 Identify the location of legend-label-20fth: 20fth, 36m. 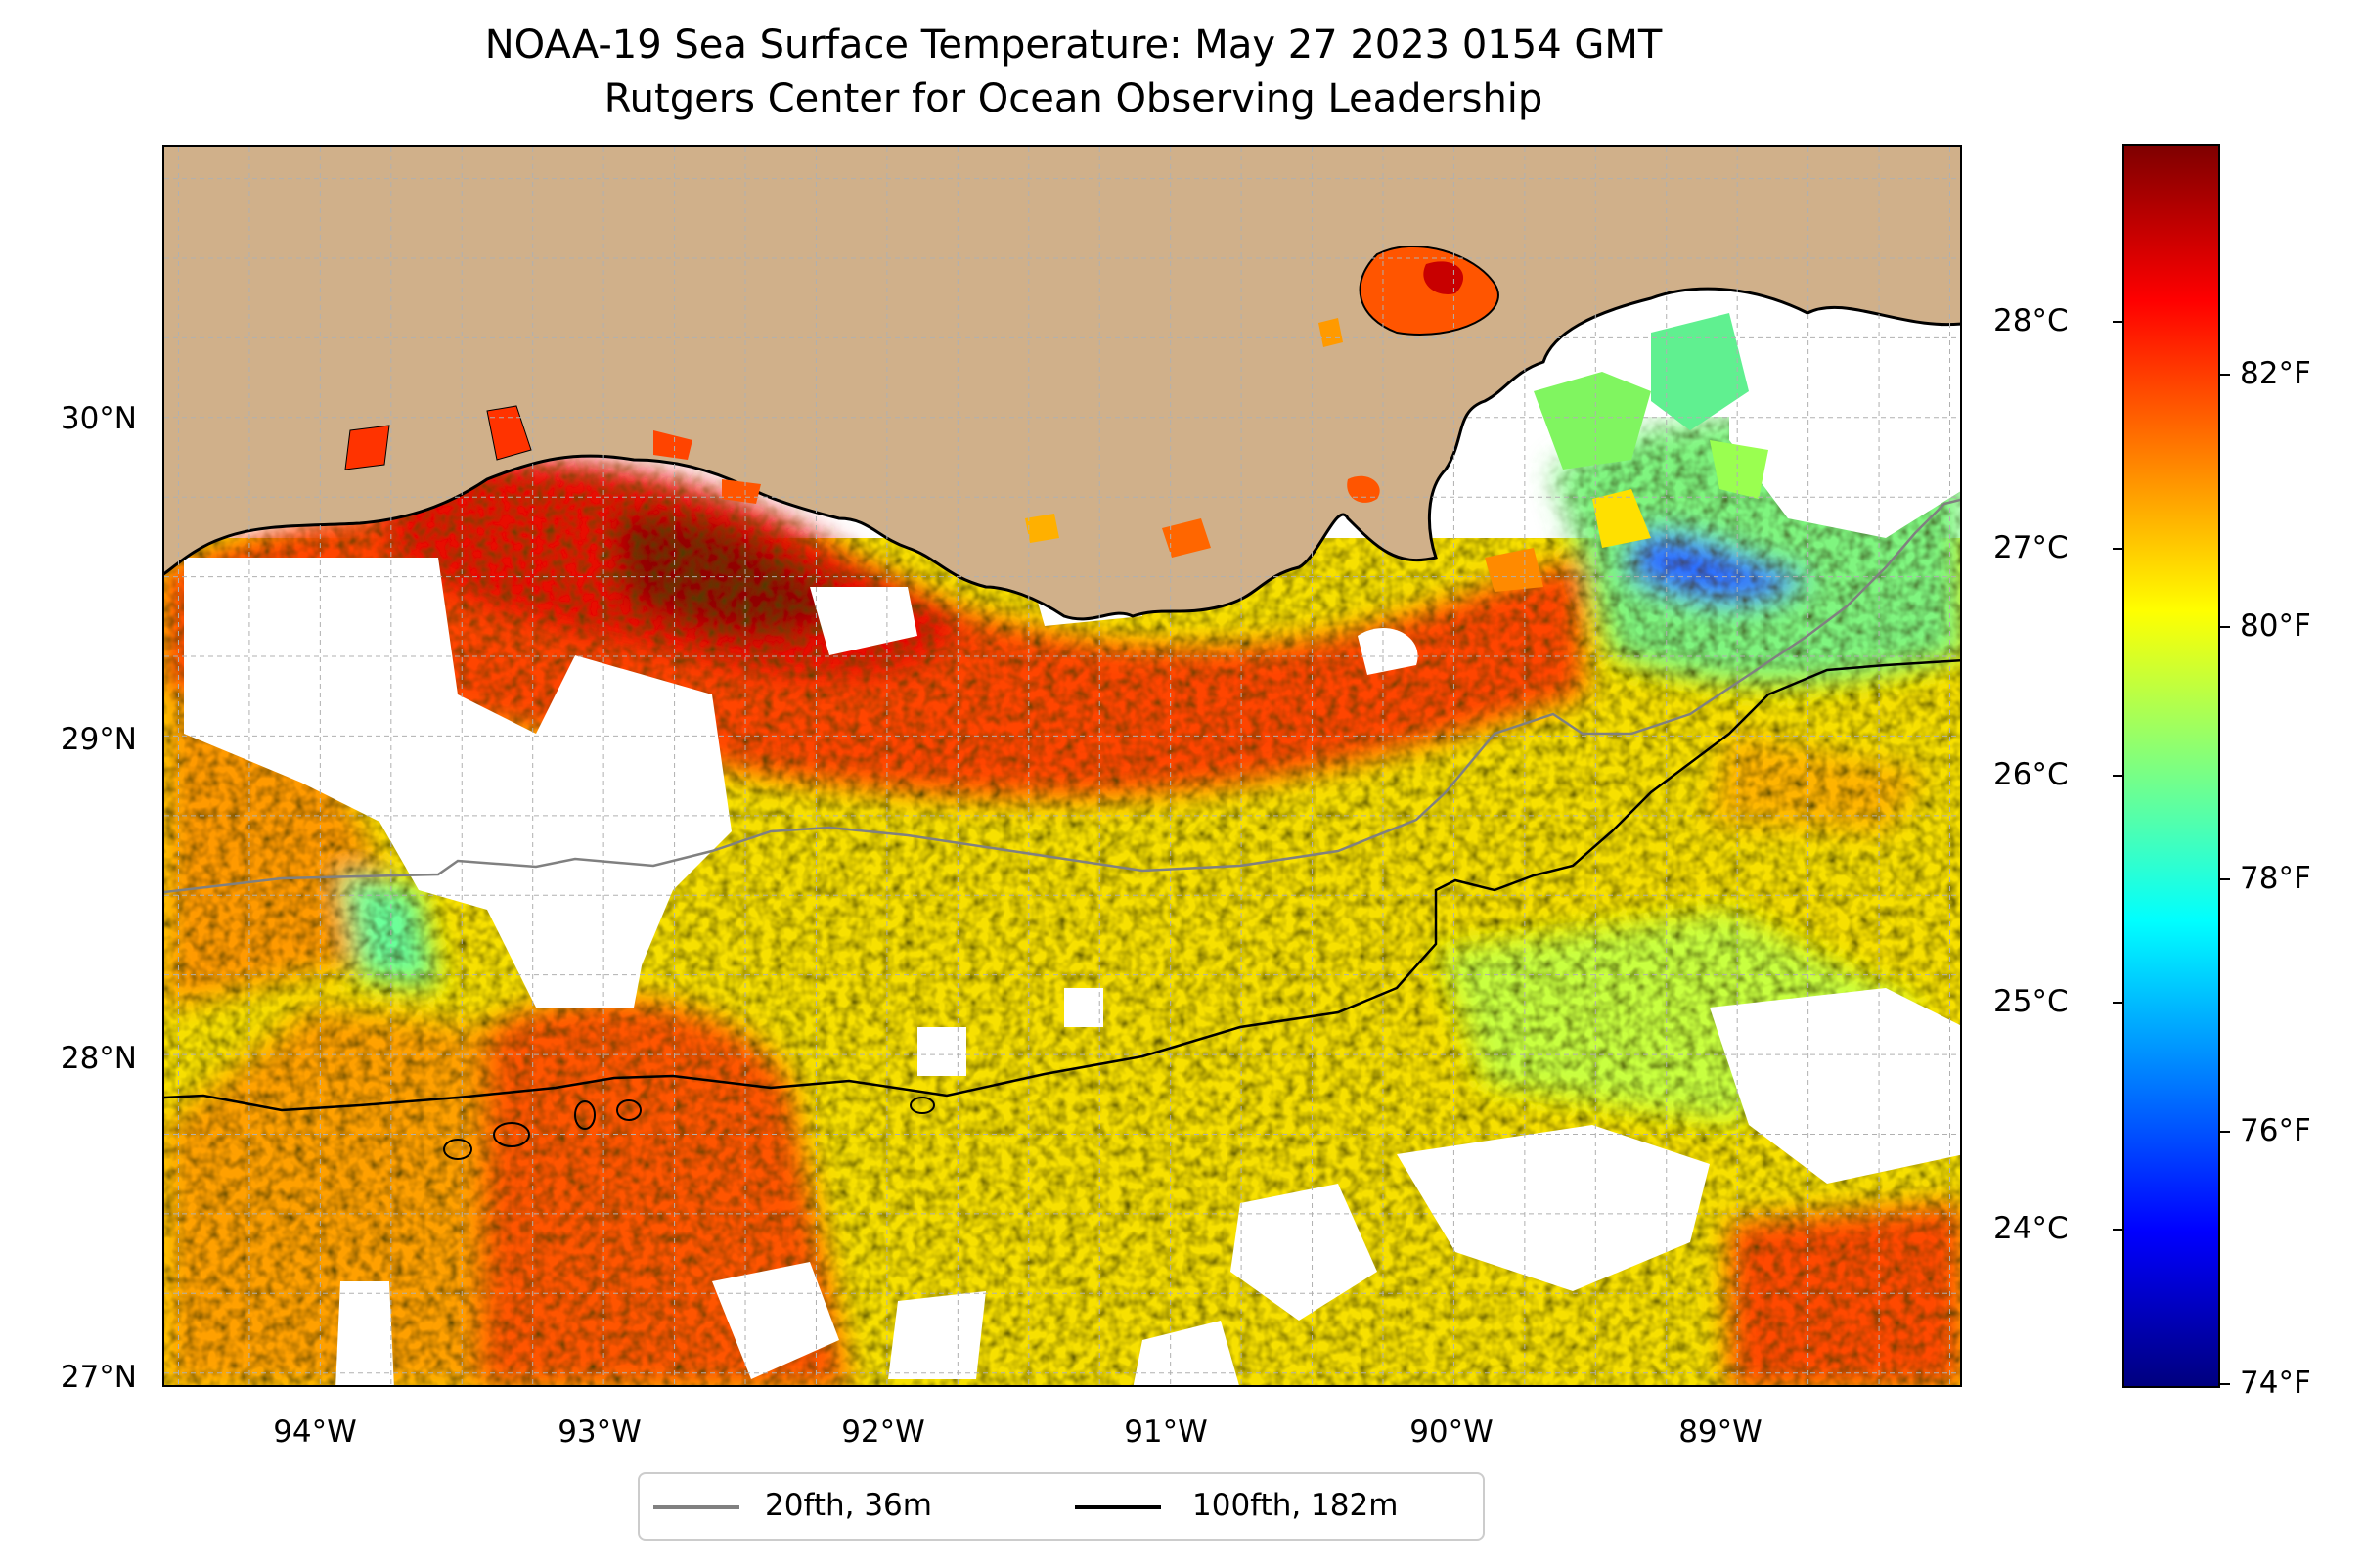
(848, 1505).